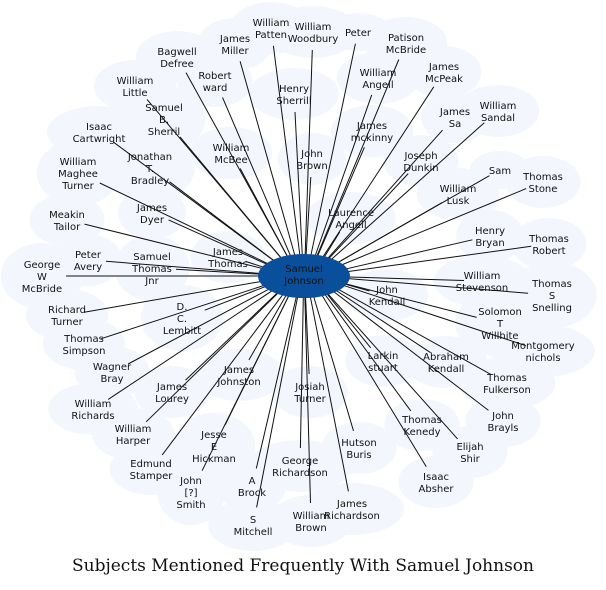 This screenshot has width=606, height=590. I want to click on node-label-line: Dyer, so click(152, 220).